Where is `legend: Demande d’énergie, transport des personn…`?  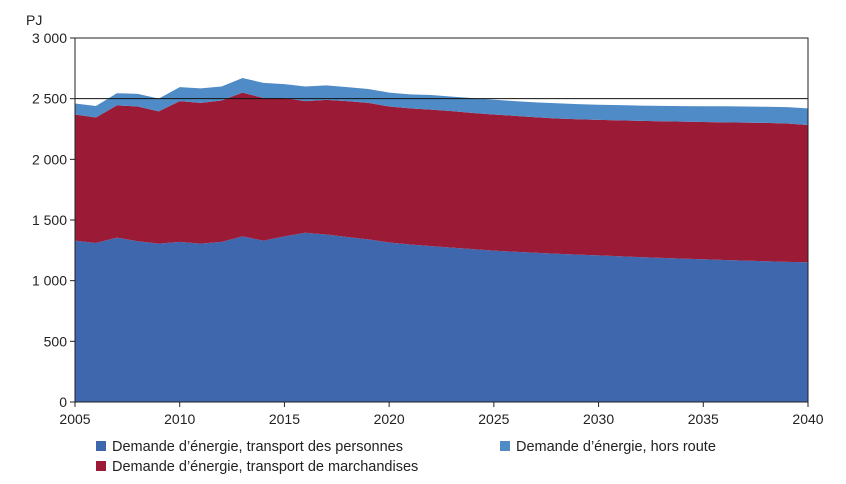
legend: Demande d’énergie, transport des personn… is located at coordinates (406, 457).